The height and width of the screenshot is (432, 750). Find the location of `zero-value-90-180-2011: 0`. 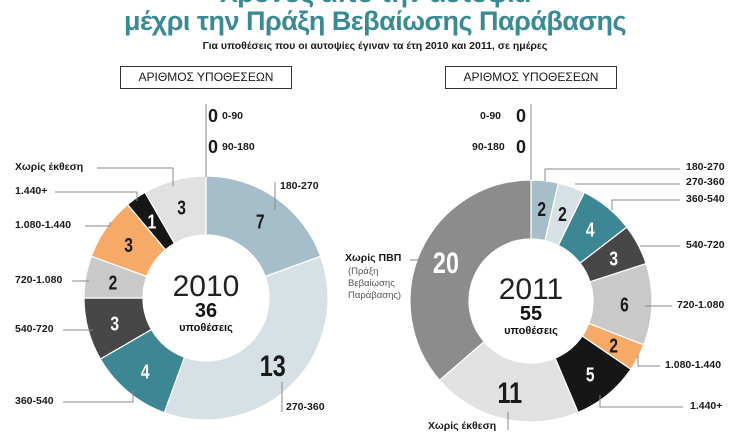

zero-value-90-180-2011: 0 is located at coordinates (521, 147).